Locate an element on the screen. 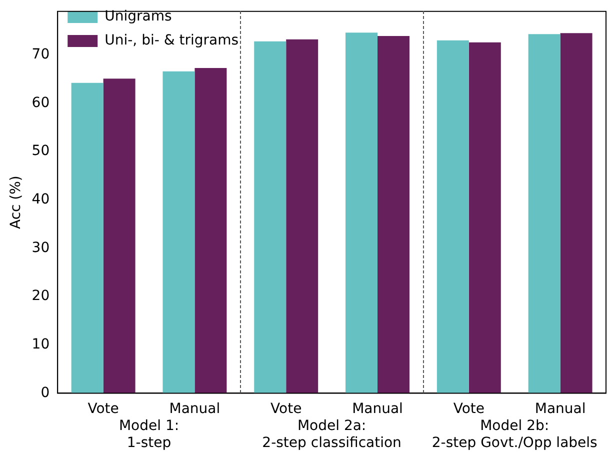  y-tick-label: 40 is located at coordinates (41, 200).